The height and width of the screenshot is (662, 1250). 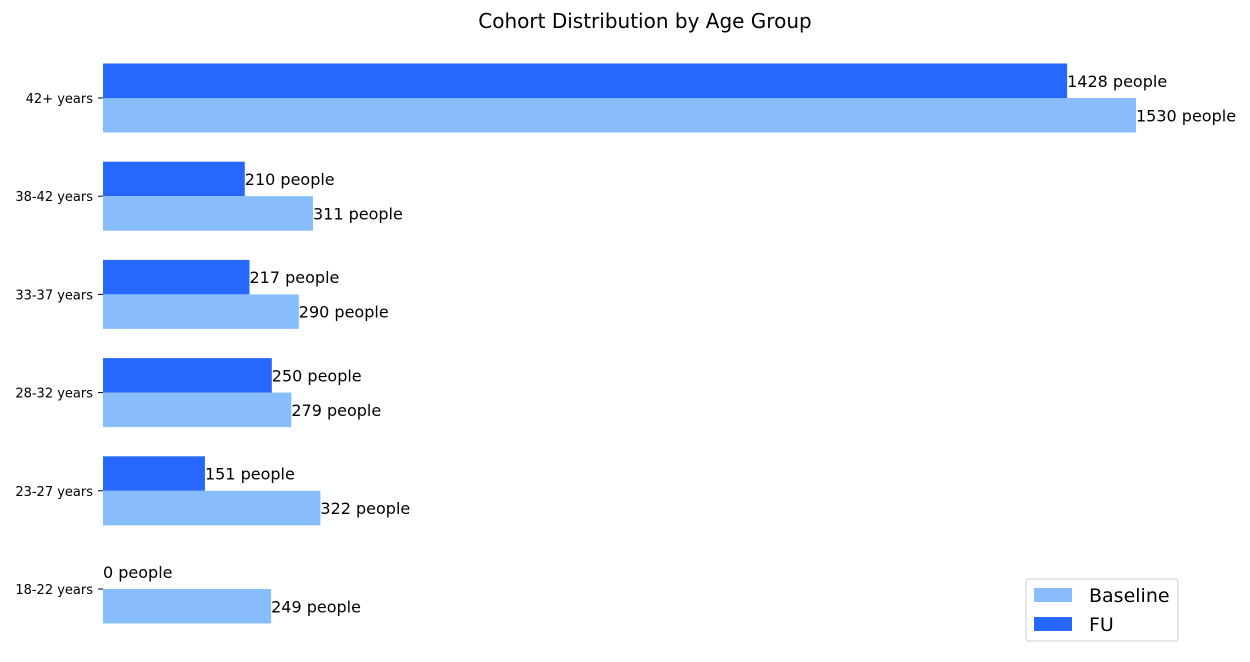 What do you see at coordinates (1053, 595) in the screenshot?
I see `legend-swatch-baseline` at bounding box center [1053, 595].